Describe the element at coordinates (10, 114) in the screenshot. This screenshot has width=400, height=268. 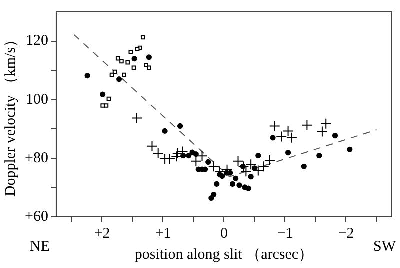
I see `y-axis-title: Doppler velocity （km/s）` at that location.